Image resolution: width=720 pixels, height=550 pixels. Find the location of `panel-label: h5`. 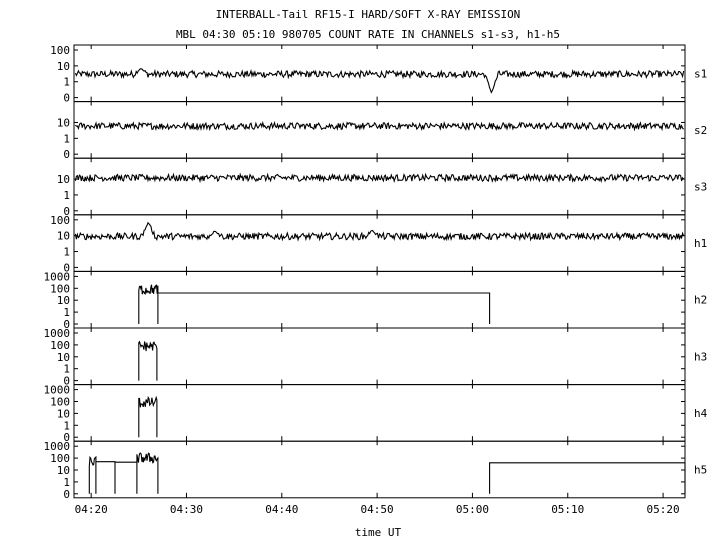

panel-label: h5 is located at coordinates (700, 470).